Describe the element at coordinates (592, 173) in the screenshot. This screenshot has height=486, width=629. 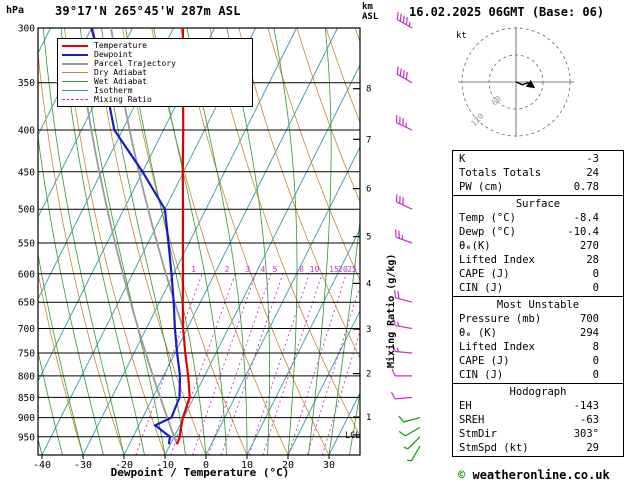
I see `table-row-value: 24` at that location.